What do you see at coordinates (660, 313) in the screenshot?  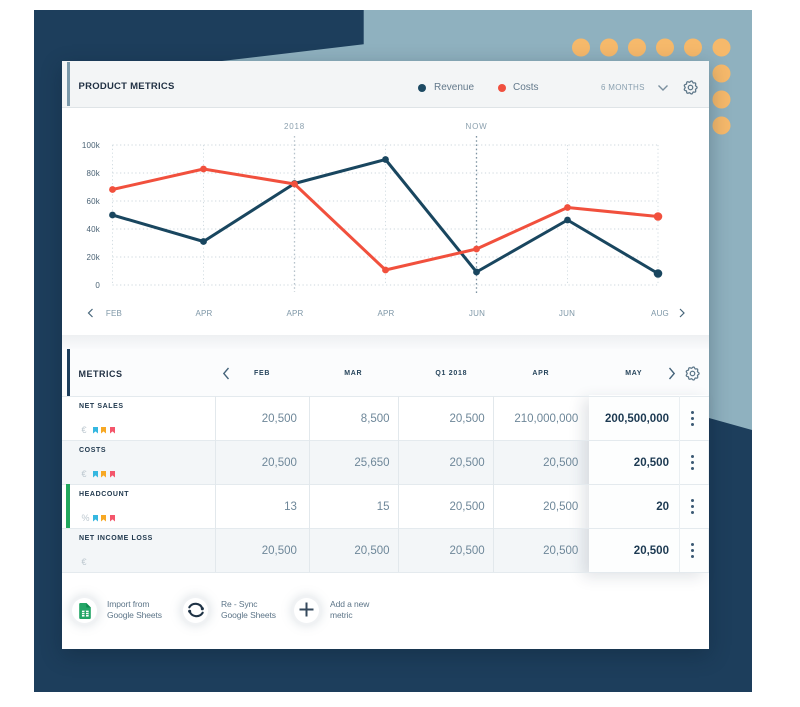 I see `svg-text: AUG` at bounding box center [660, 313].